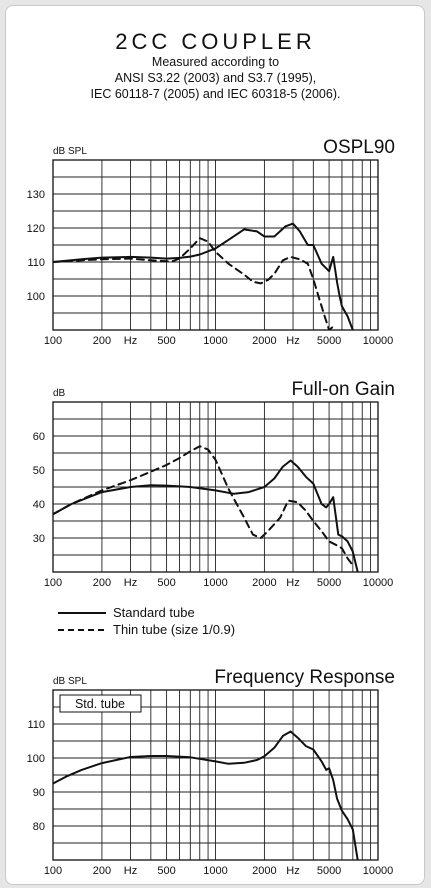  I want to click on legend: Standard tube Thin tube (size 1/0.9), so click(146, 621).